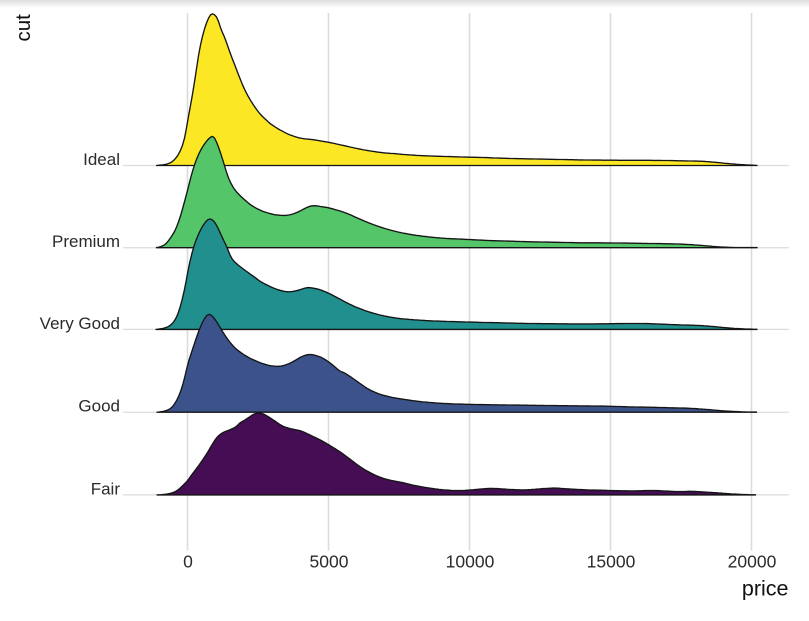 This screenshot has height=621, width=809. Describe the element at coordinates (106, 488) in the screenshot. I see `svg-text: Fair` at that location.